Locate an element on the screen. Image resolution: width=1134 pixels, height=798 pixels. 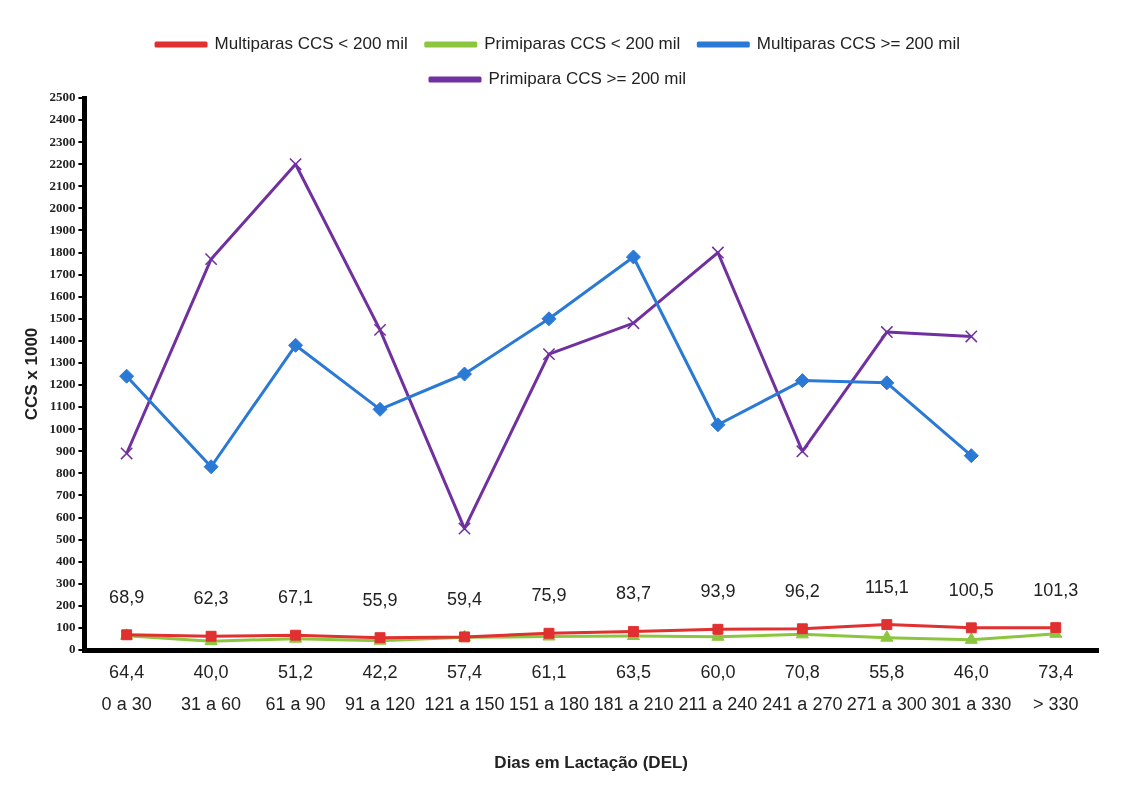
y-tick-label: 500 is located at coordinates (65, 538).